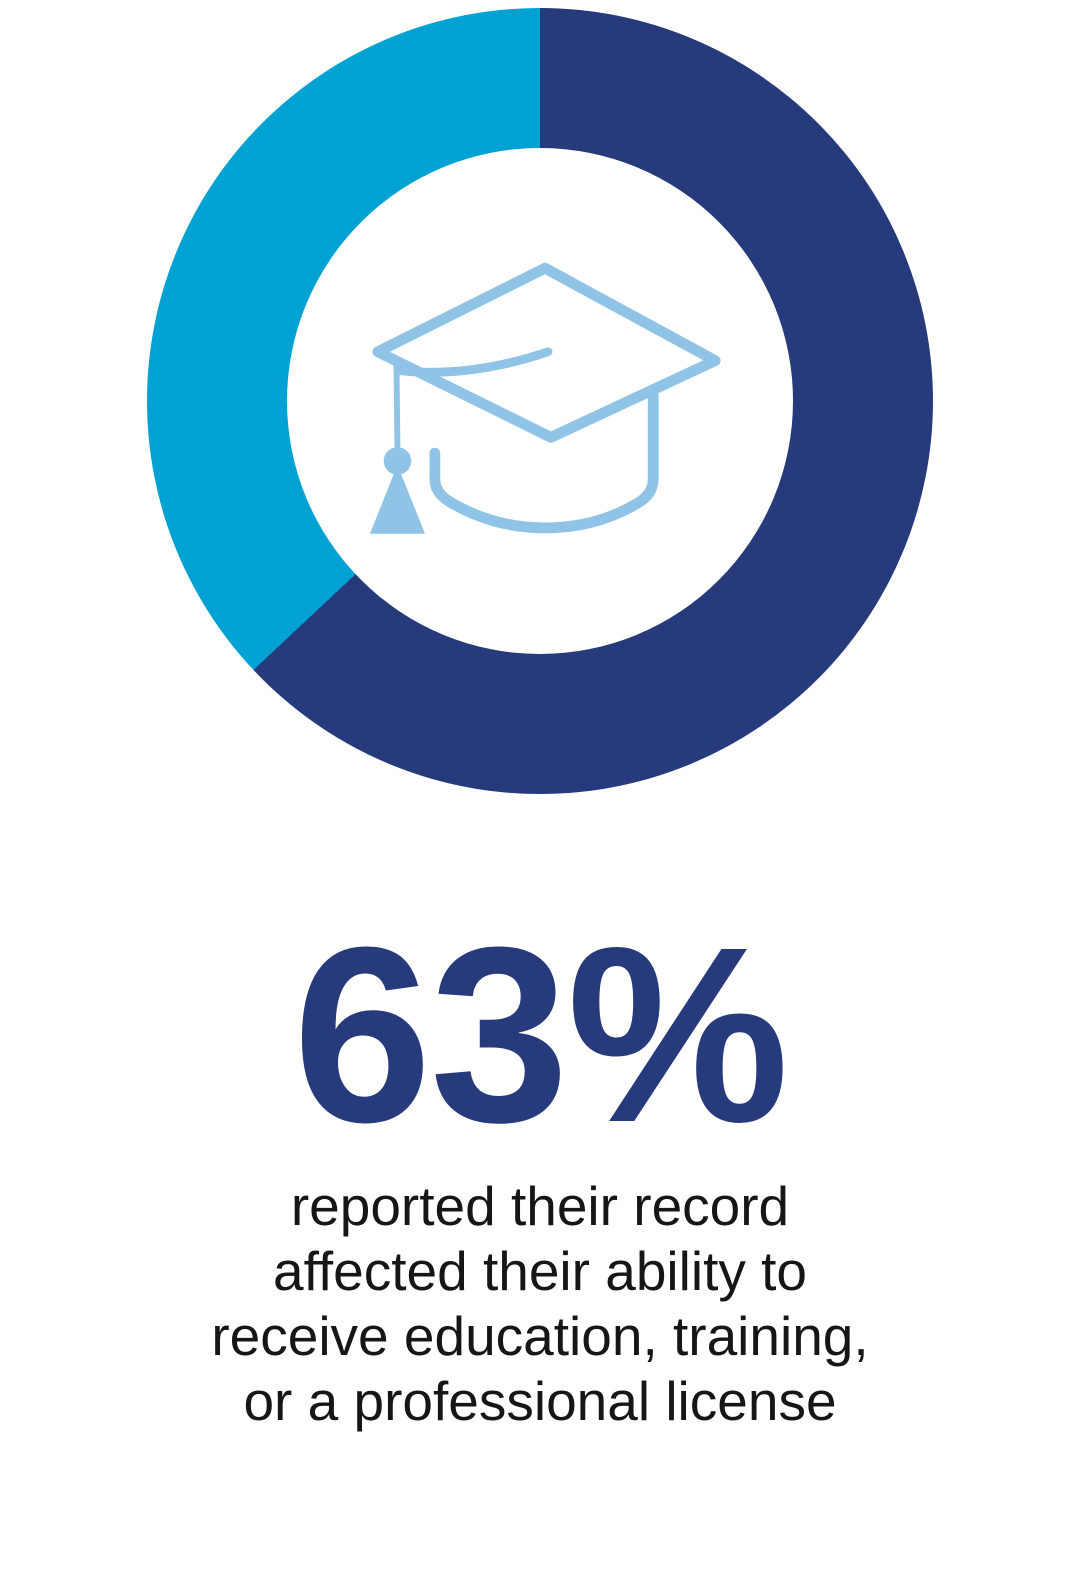 This screenshot has height=1570, width=1080. Describe the element at coordinates (397, 407) in the screenshot. I see `tassel-string` at that location.